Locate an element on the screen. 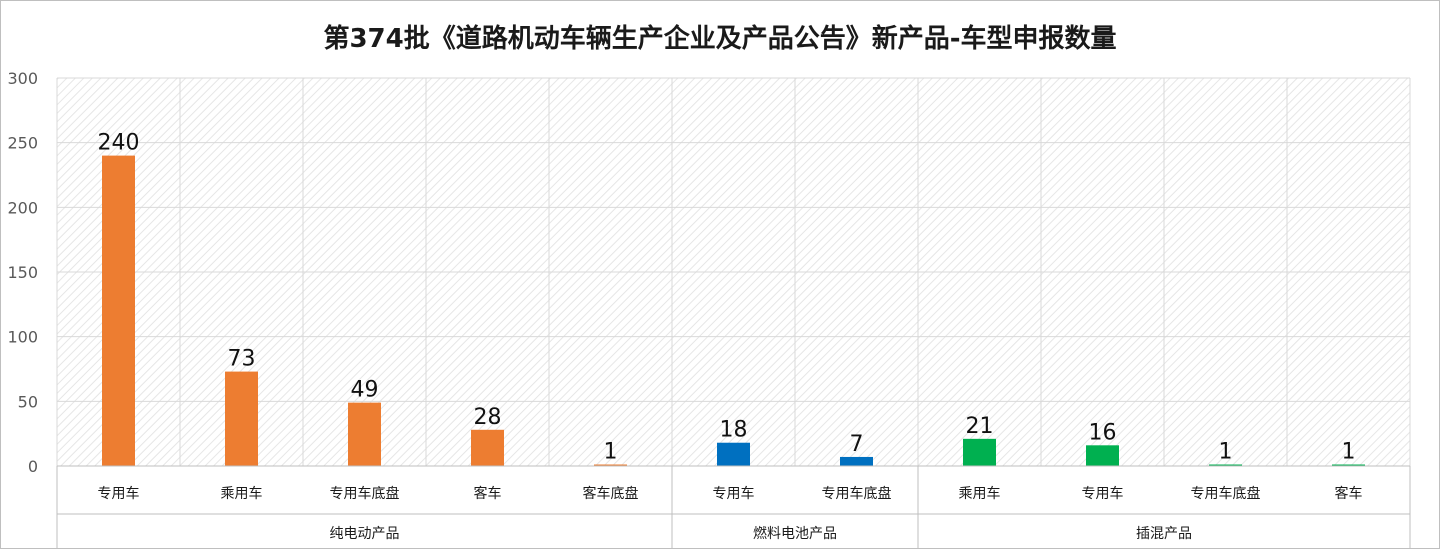 Image resolution: width=1440 pixels, height=549 pixels. chart-title: 第374批《道路机动车辆生产企业及产品公告》新产品-车型申报数量 is located at coordinates (720, 39).